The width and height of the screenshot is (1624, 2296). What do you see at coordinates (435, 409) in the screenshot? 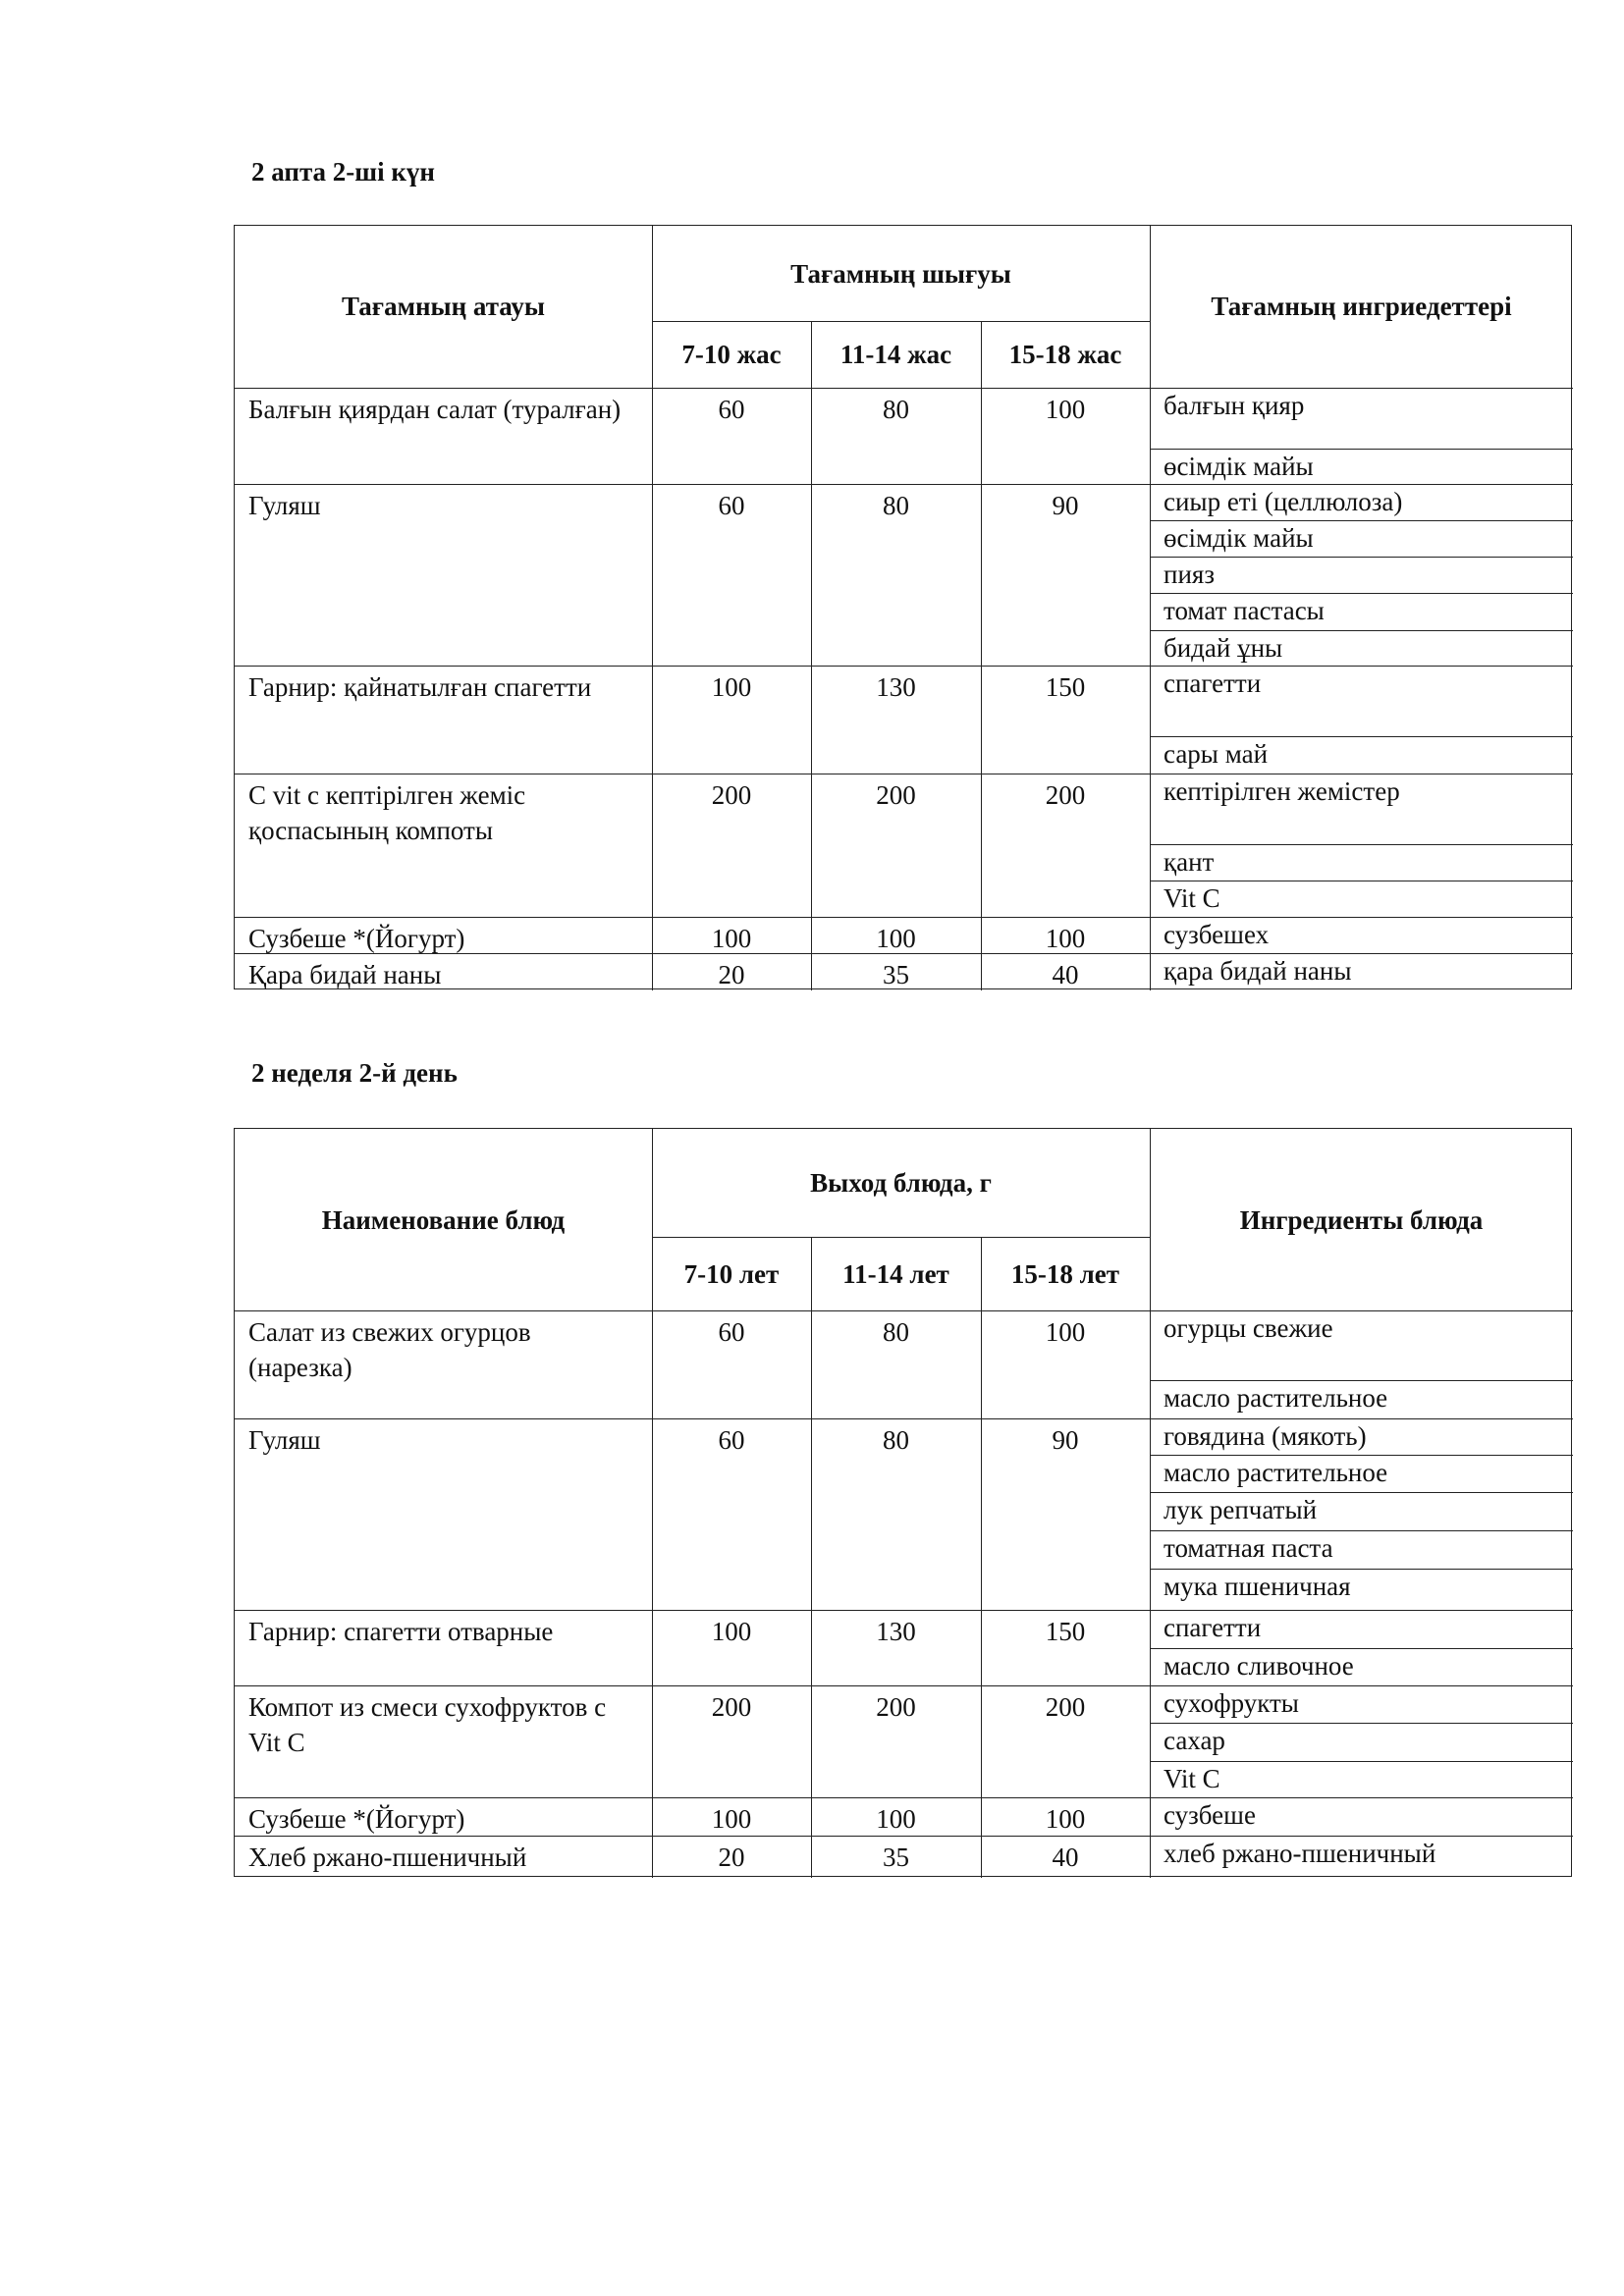
I see `dish-name: Балғын қиярдан салат (туралған)` at bounding box center [435, 409].